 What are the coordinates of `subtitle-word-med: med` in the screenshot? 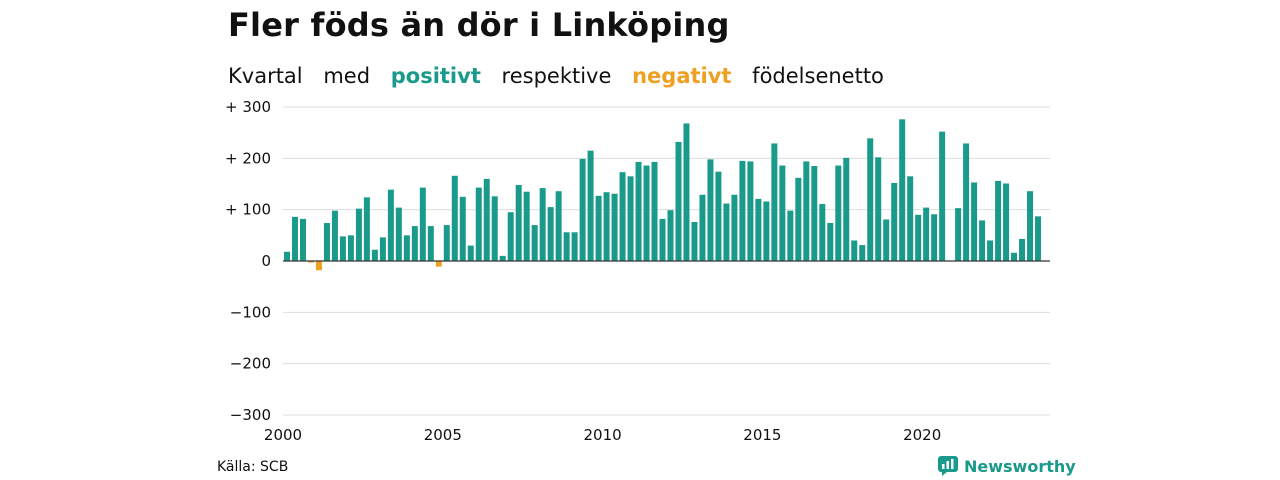 It's located at (347, 76).